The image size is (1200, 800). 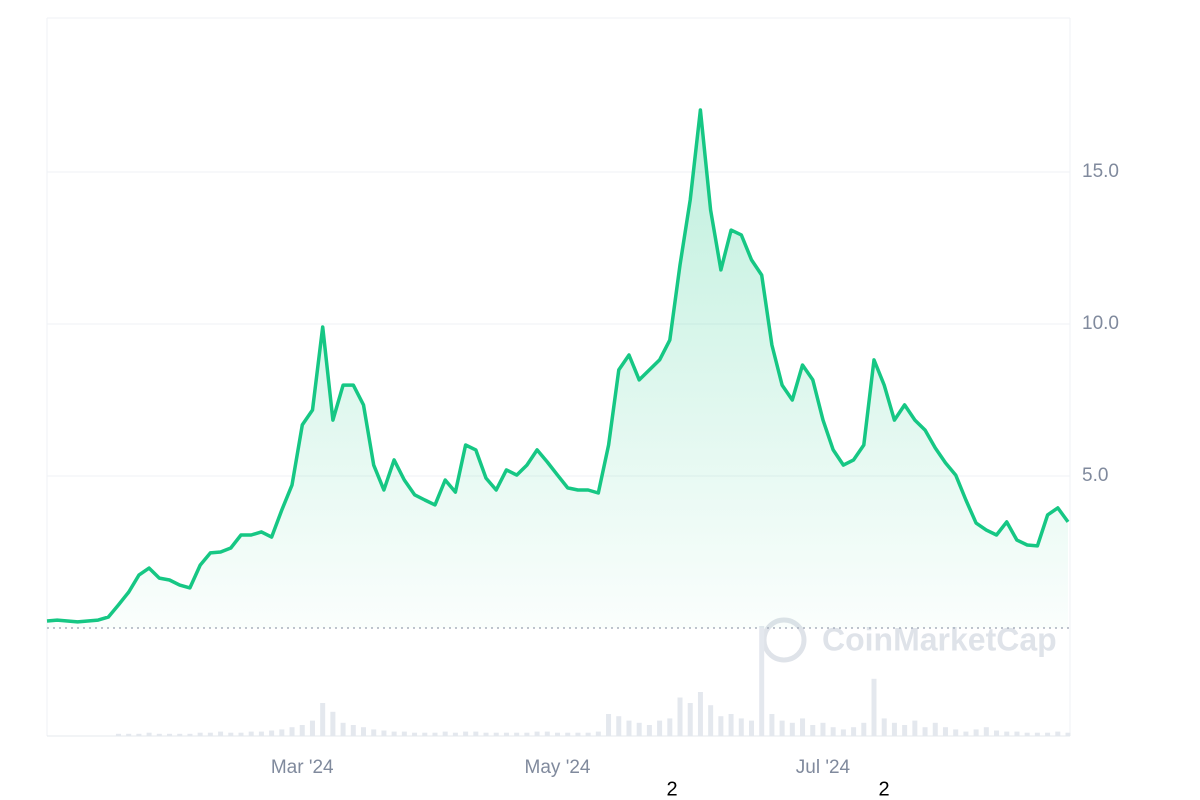 What do you see at coordinates (1100, 171) in the screenshot?
I see `y-tick-label: 15.0` at bounding box center [1100, 171].